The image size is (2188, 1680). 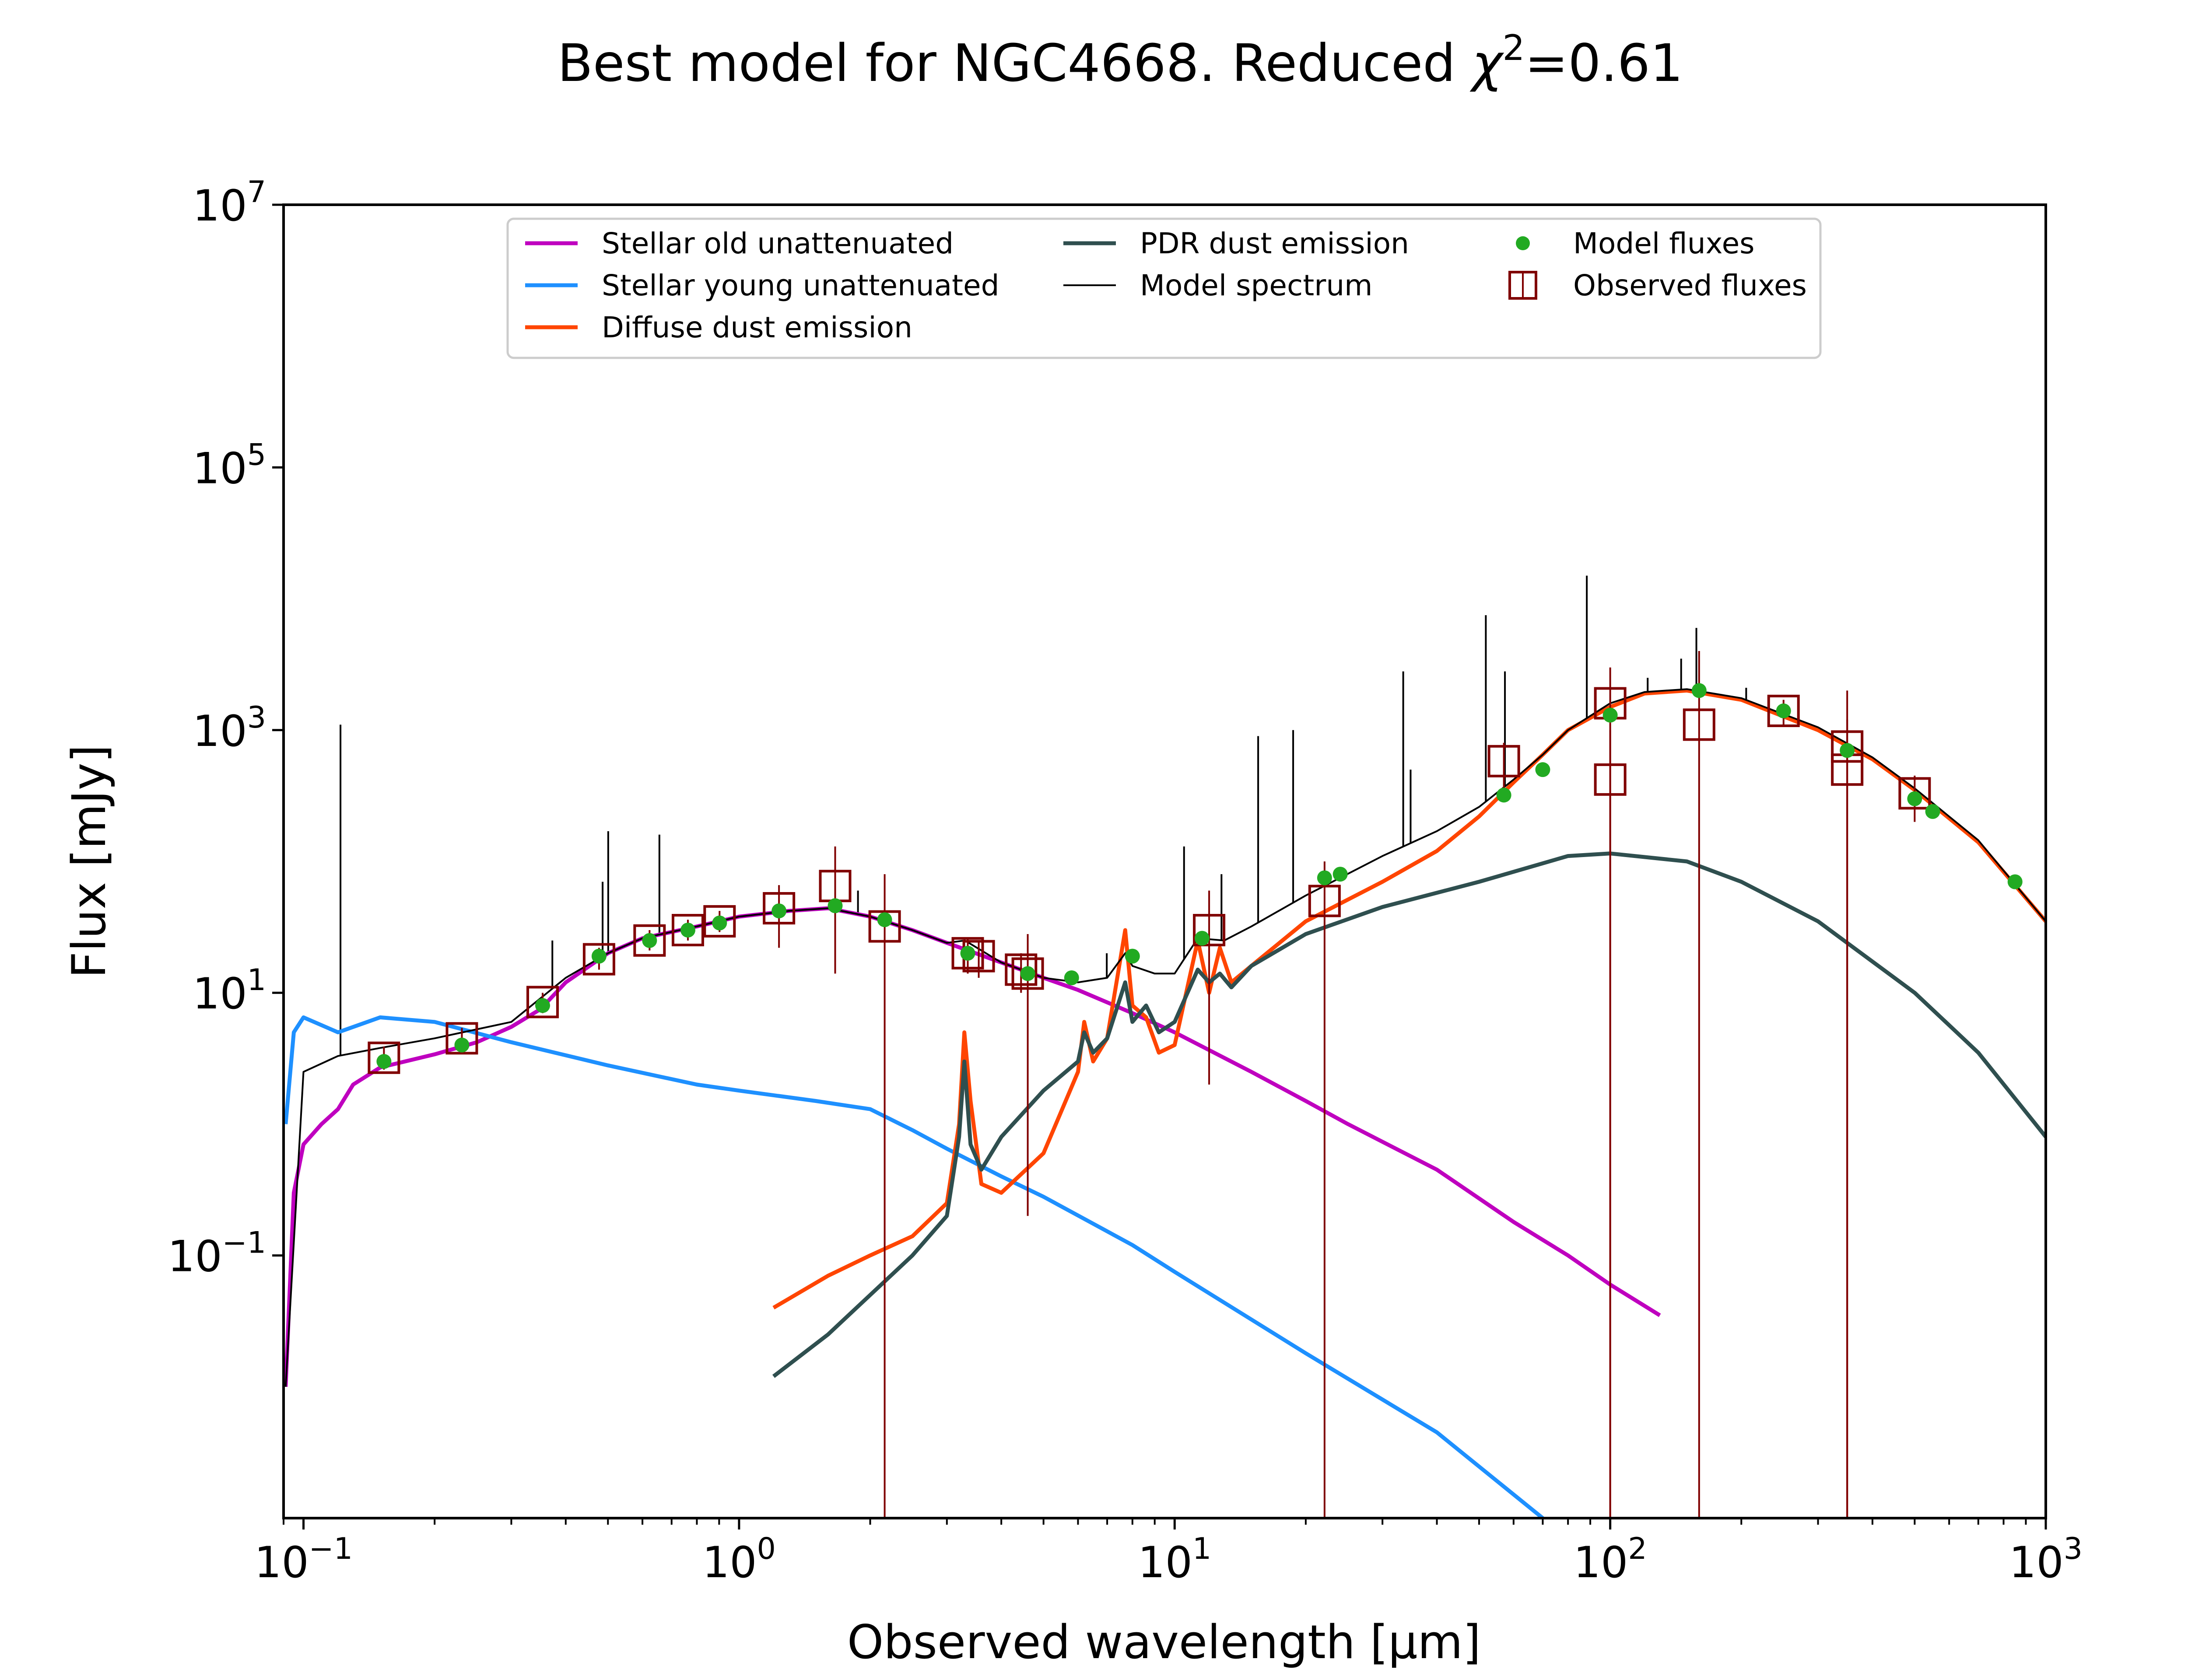 I want to click on y-axis-label: Flux [mJy], so click(x=89, y=861).